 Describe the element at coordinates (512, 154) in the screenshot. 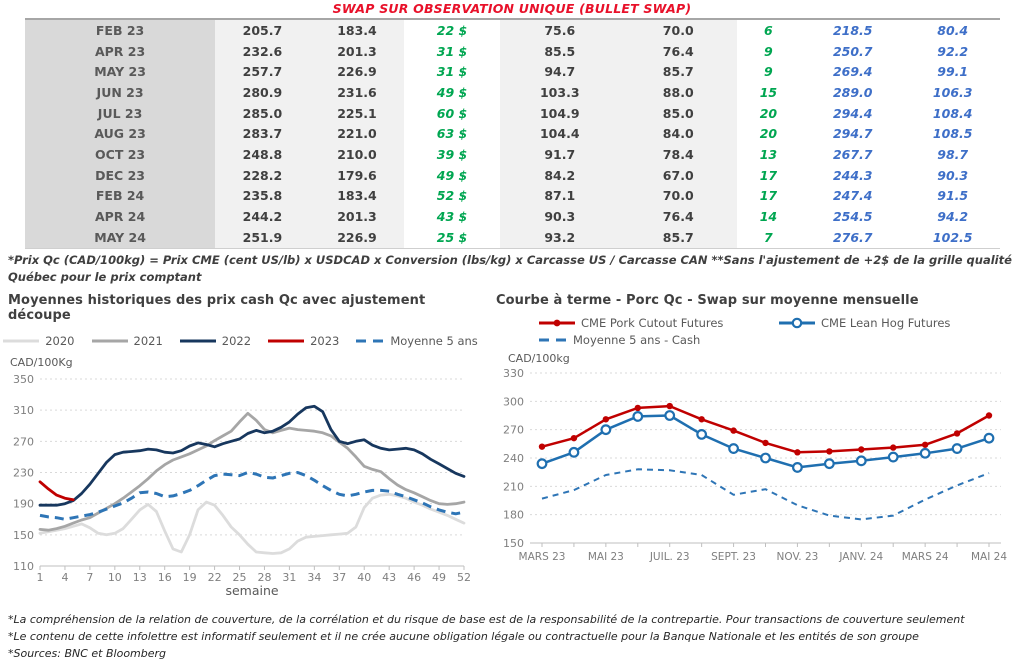

I see `table-row: OCT 23 248.8 210.0 39 $91.7 78.4 13 267.7 98.7` at that location.